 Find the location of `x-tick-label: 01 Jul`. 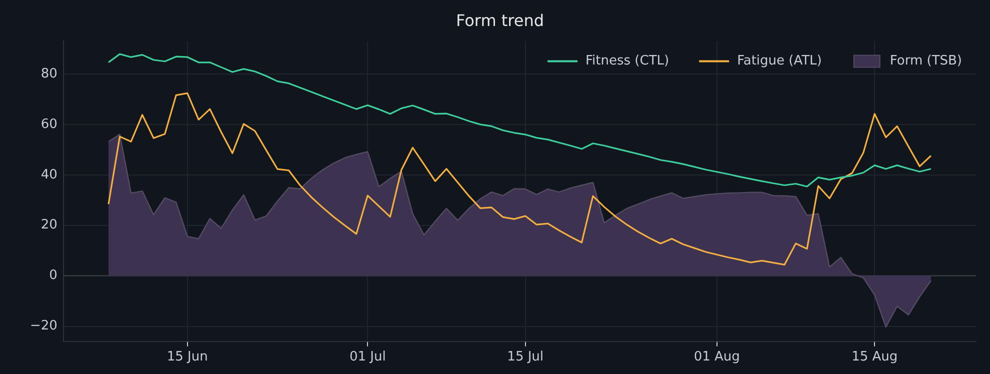

x-tick-label: 01 Jul is located at coordinates (367, 357).